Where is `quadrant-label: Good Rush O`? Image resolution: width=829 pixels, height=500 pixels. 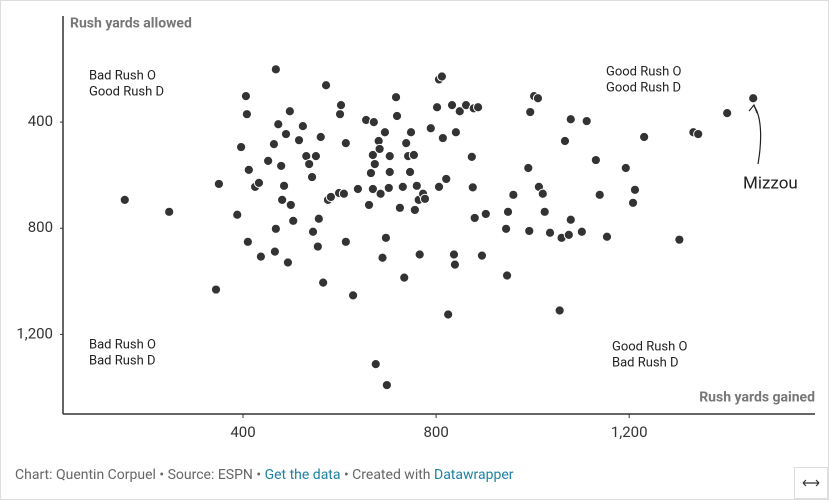
quadrant-label: Good Rush O is located at coordinates (650, 346).